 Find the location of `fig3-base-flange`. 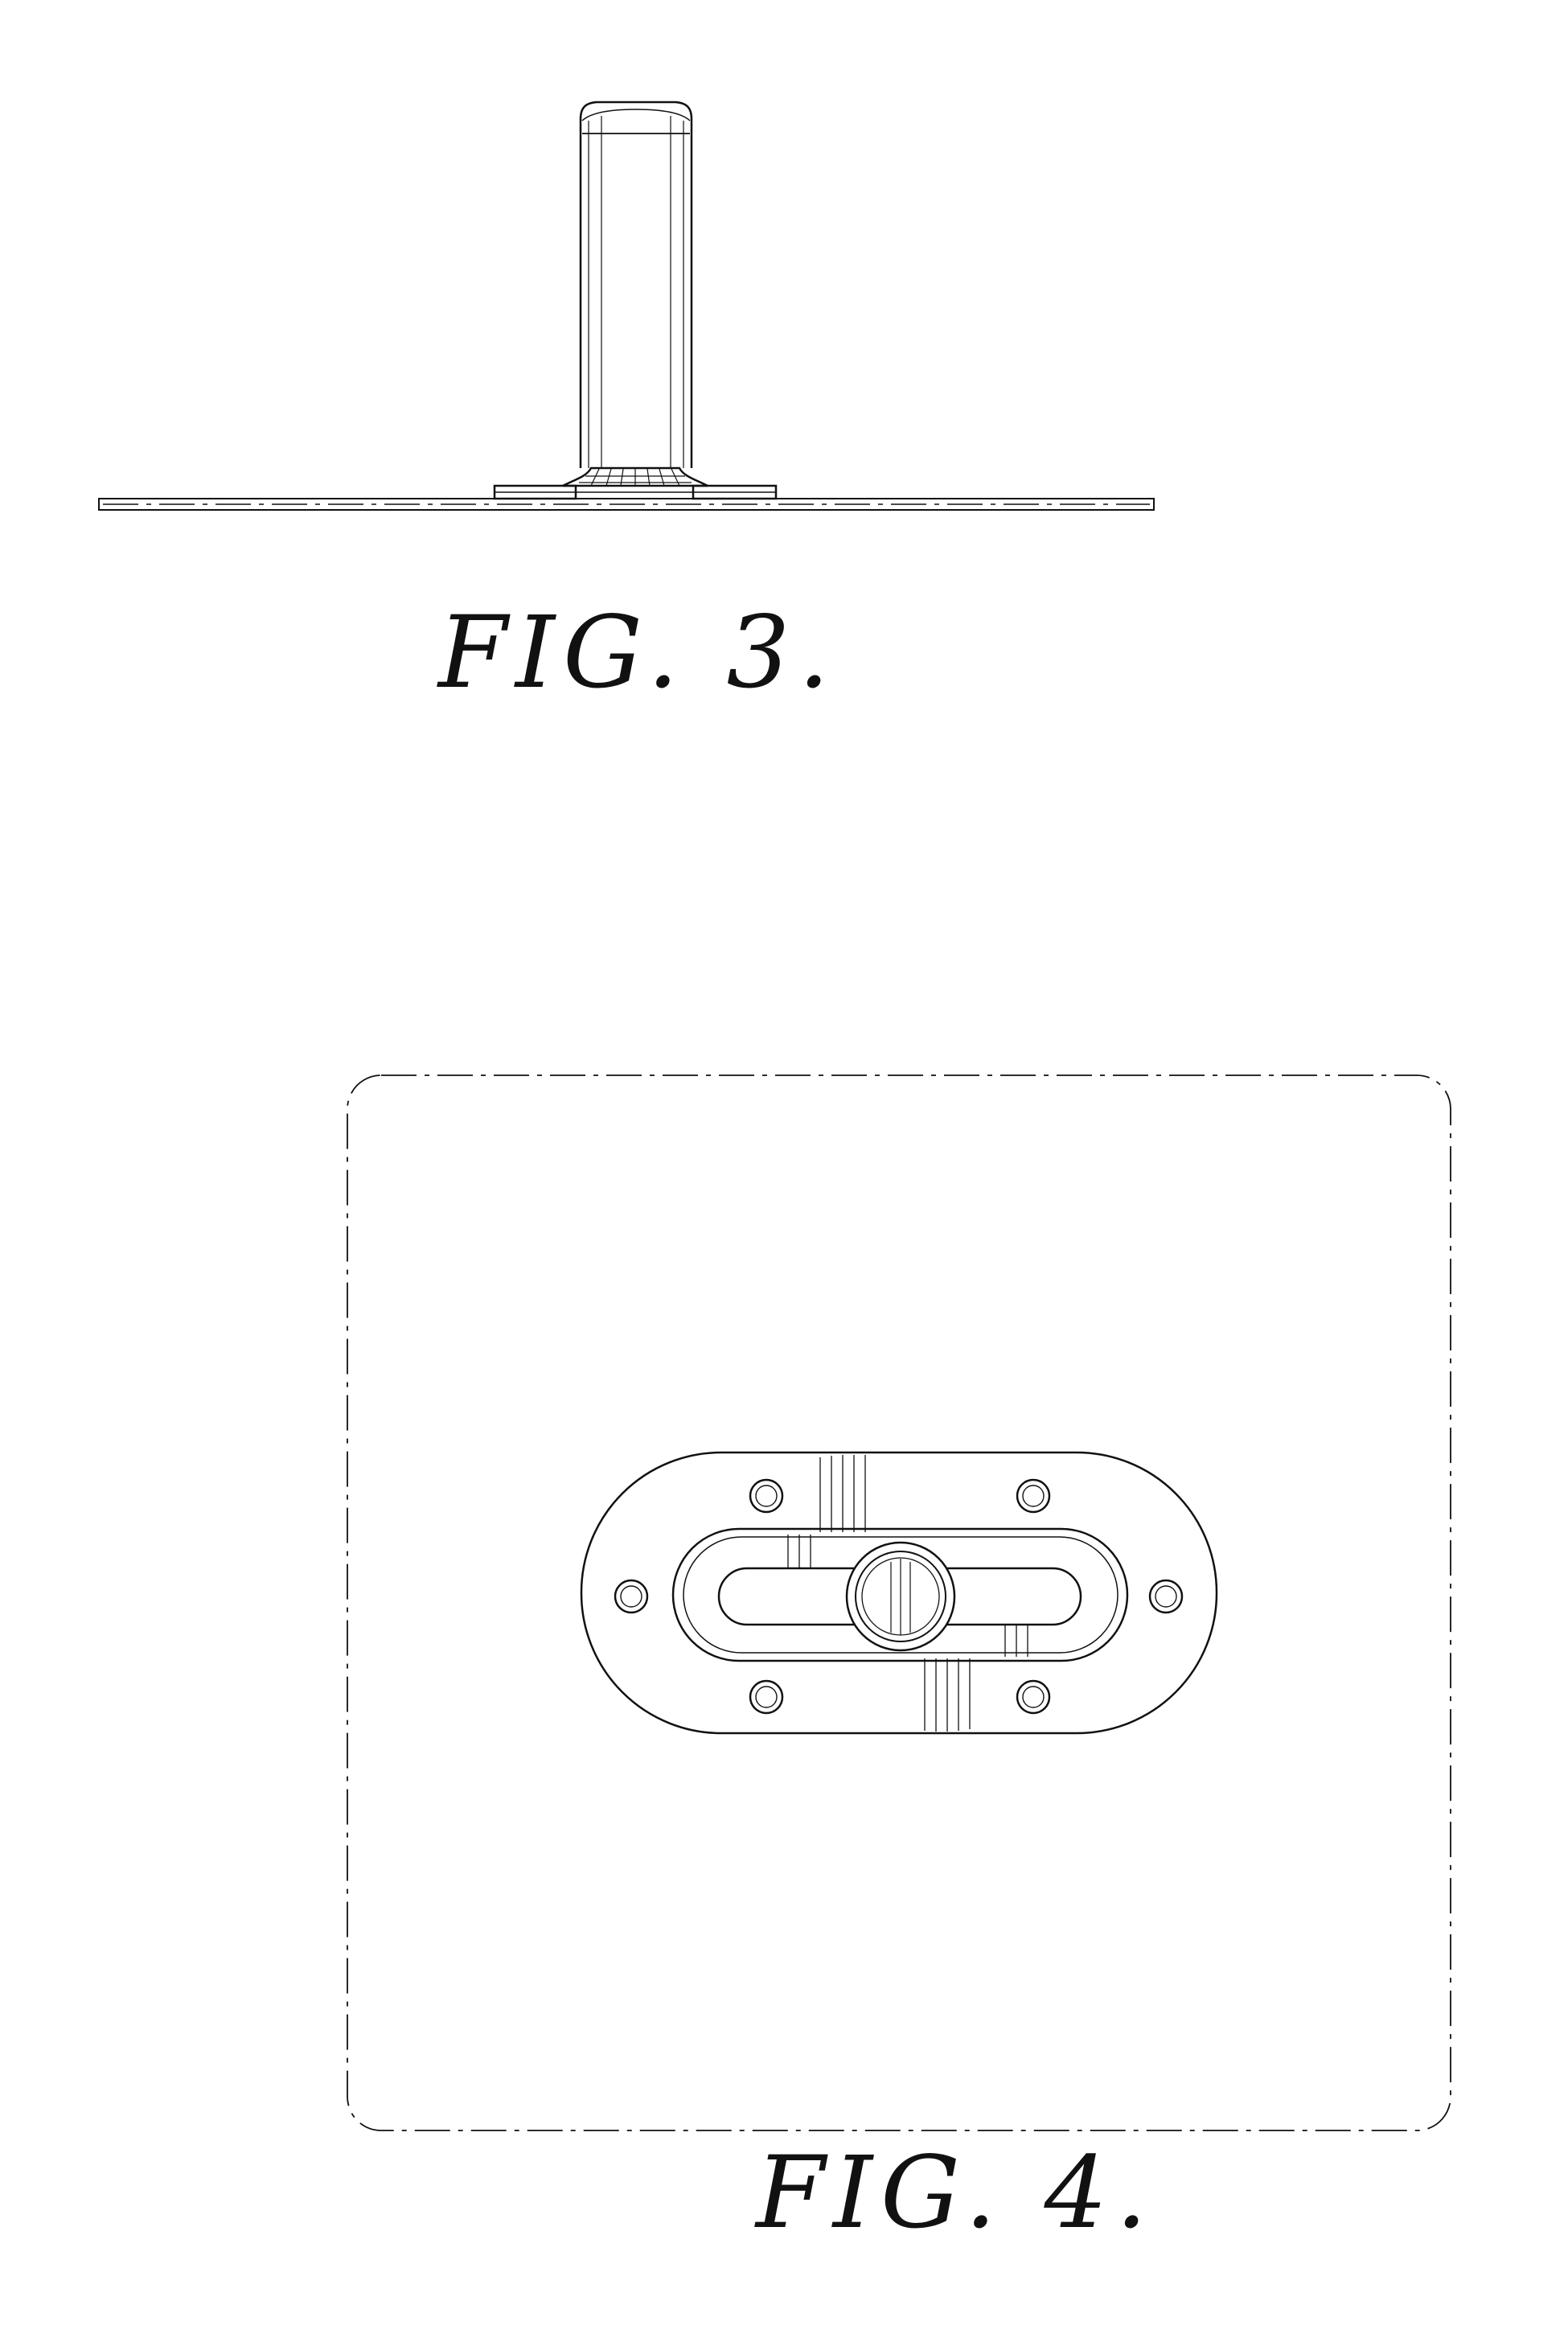

fig3-base-flange is located at coordinates (635, 492).